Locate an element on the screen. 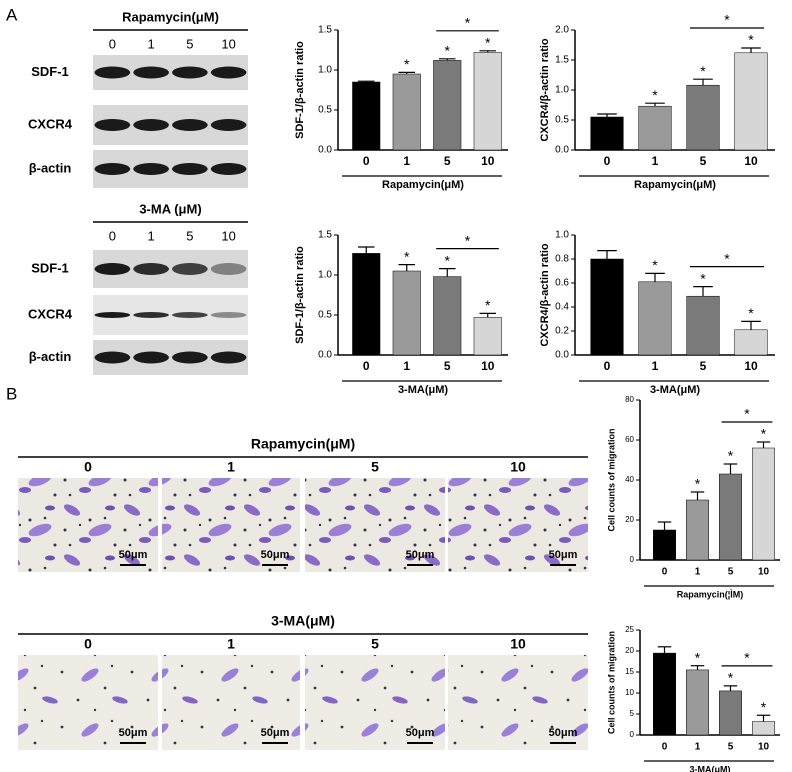  panel-label: A is located at coordinates (12, 14).